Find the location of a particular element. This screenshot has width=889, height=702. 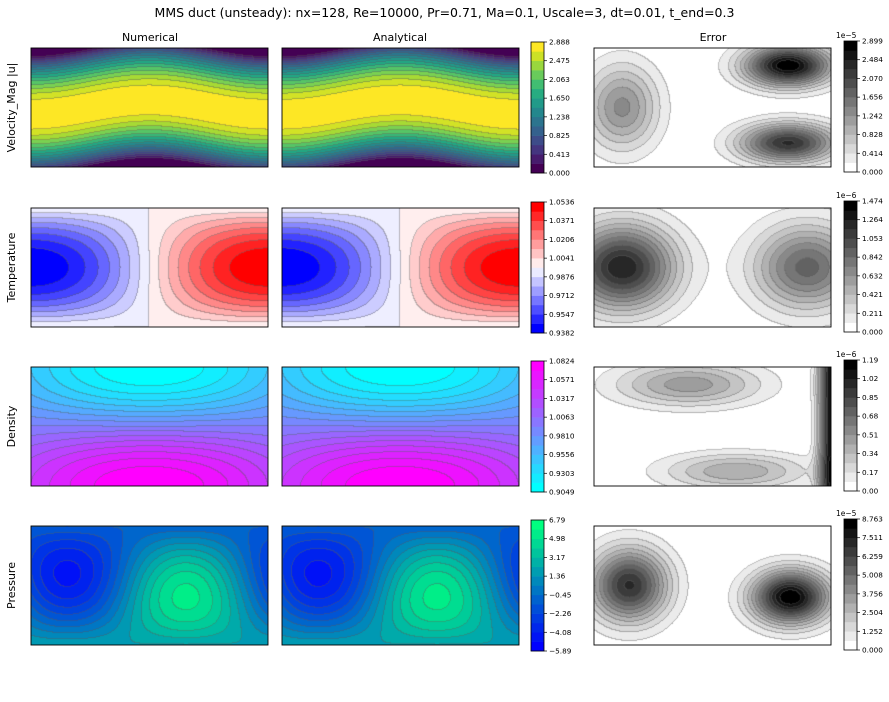

pressure-colorbar-tick-label: 6.79 is located at coordinates (557, 520).